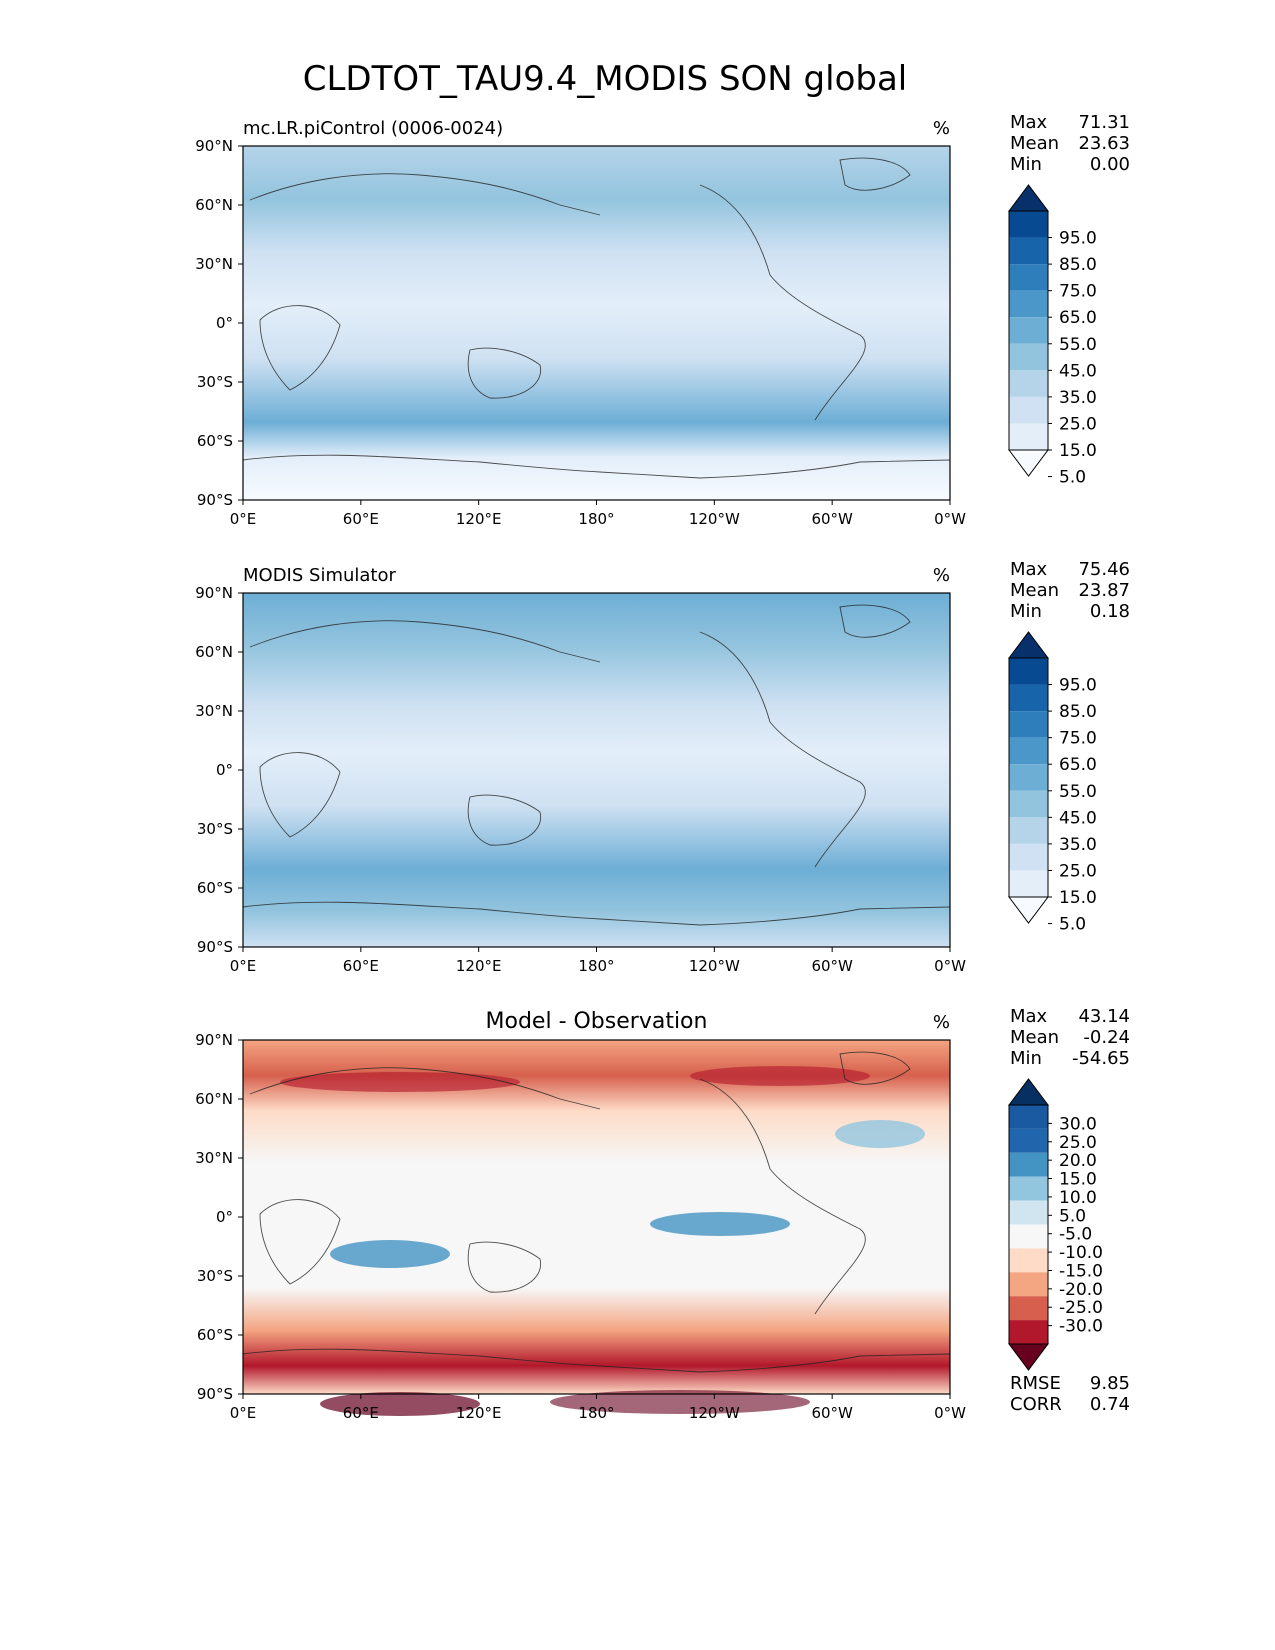 This screenshot has width=1275, height=1650. I want to click on stat-value: 0.18, so click(1110, 611).